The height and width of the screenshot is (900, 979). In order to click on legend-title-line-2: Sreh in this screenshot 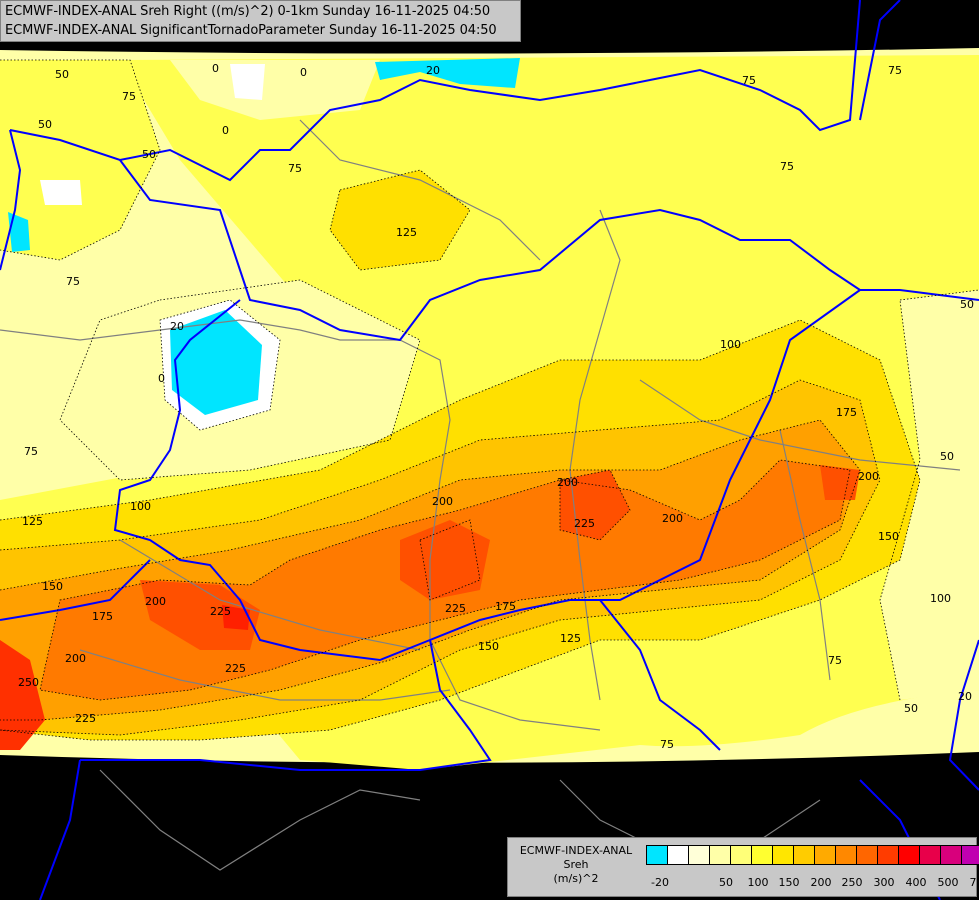, I will do `click(576, 864)`.